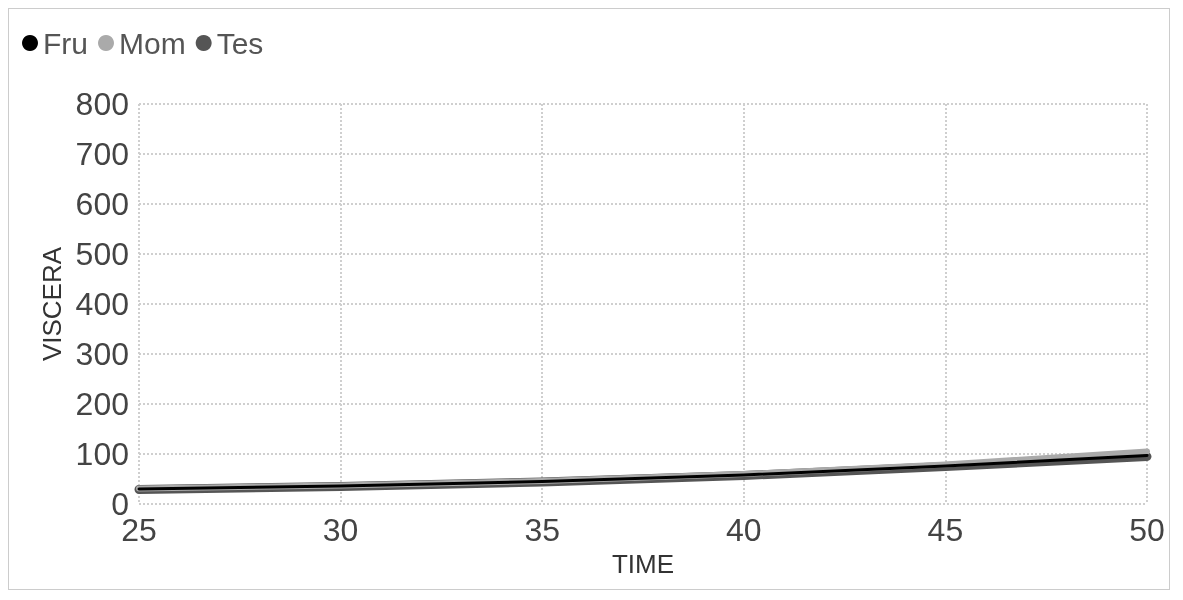  Describe the element at coordinates (102, 154) in the screenshot. I see `y-tick-label: 700` at that location.